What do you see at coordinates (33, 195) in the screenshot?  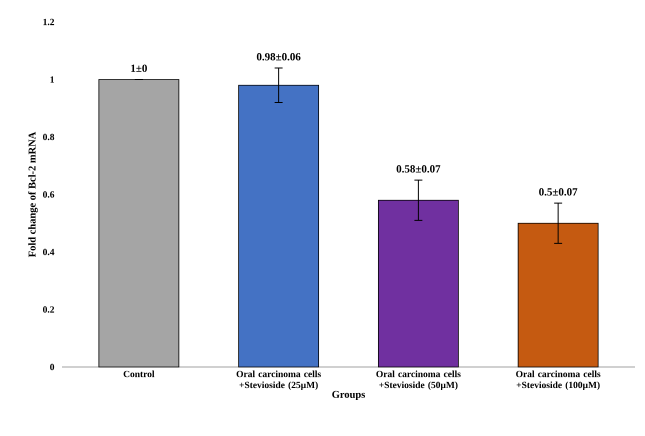 I see `y-axis-title: Fold change of Bcl-2 mRNA` at bounding box center [33, 195].